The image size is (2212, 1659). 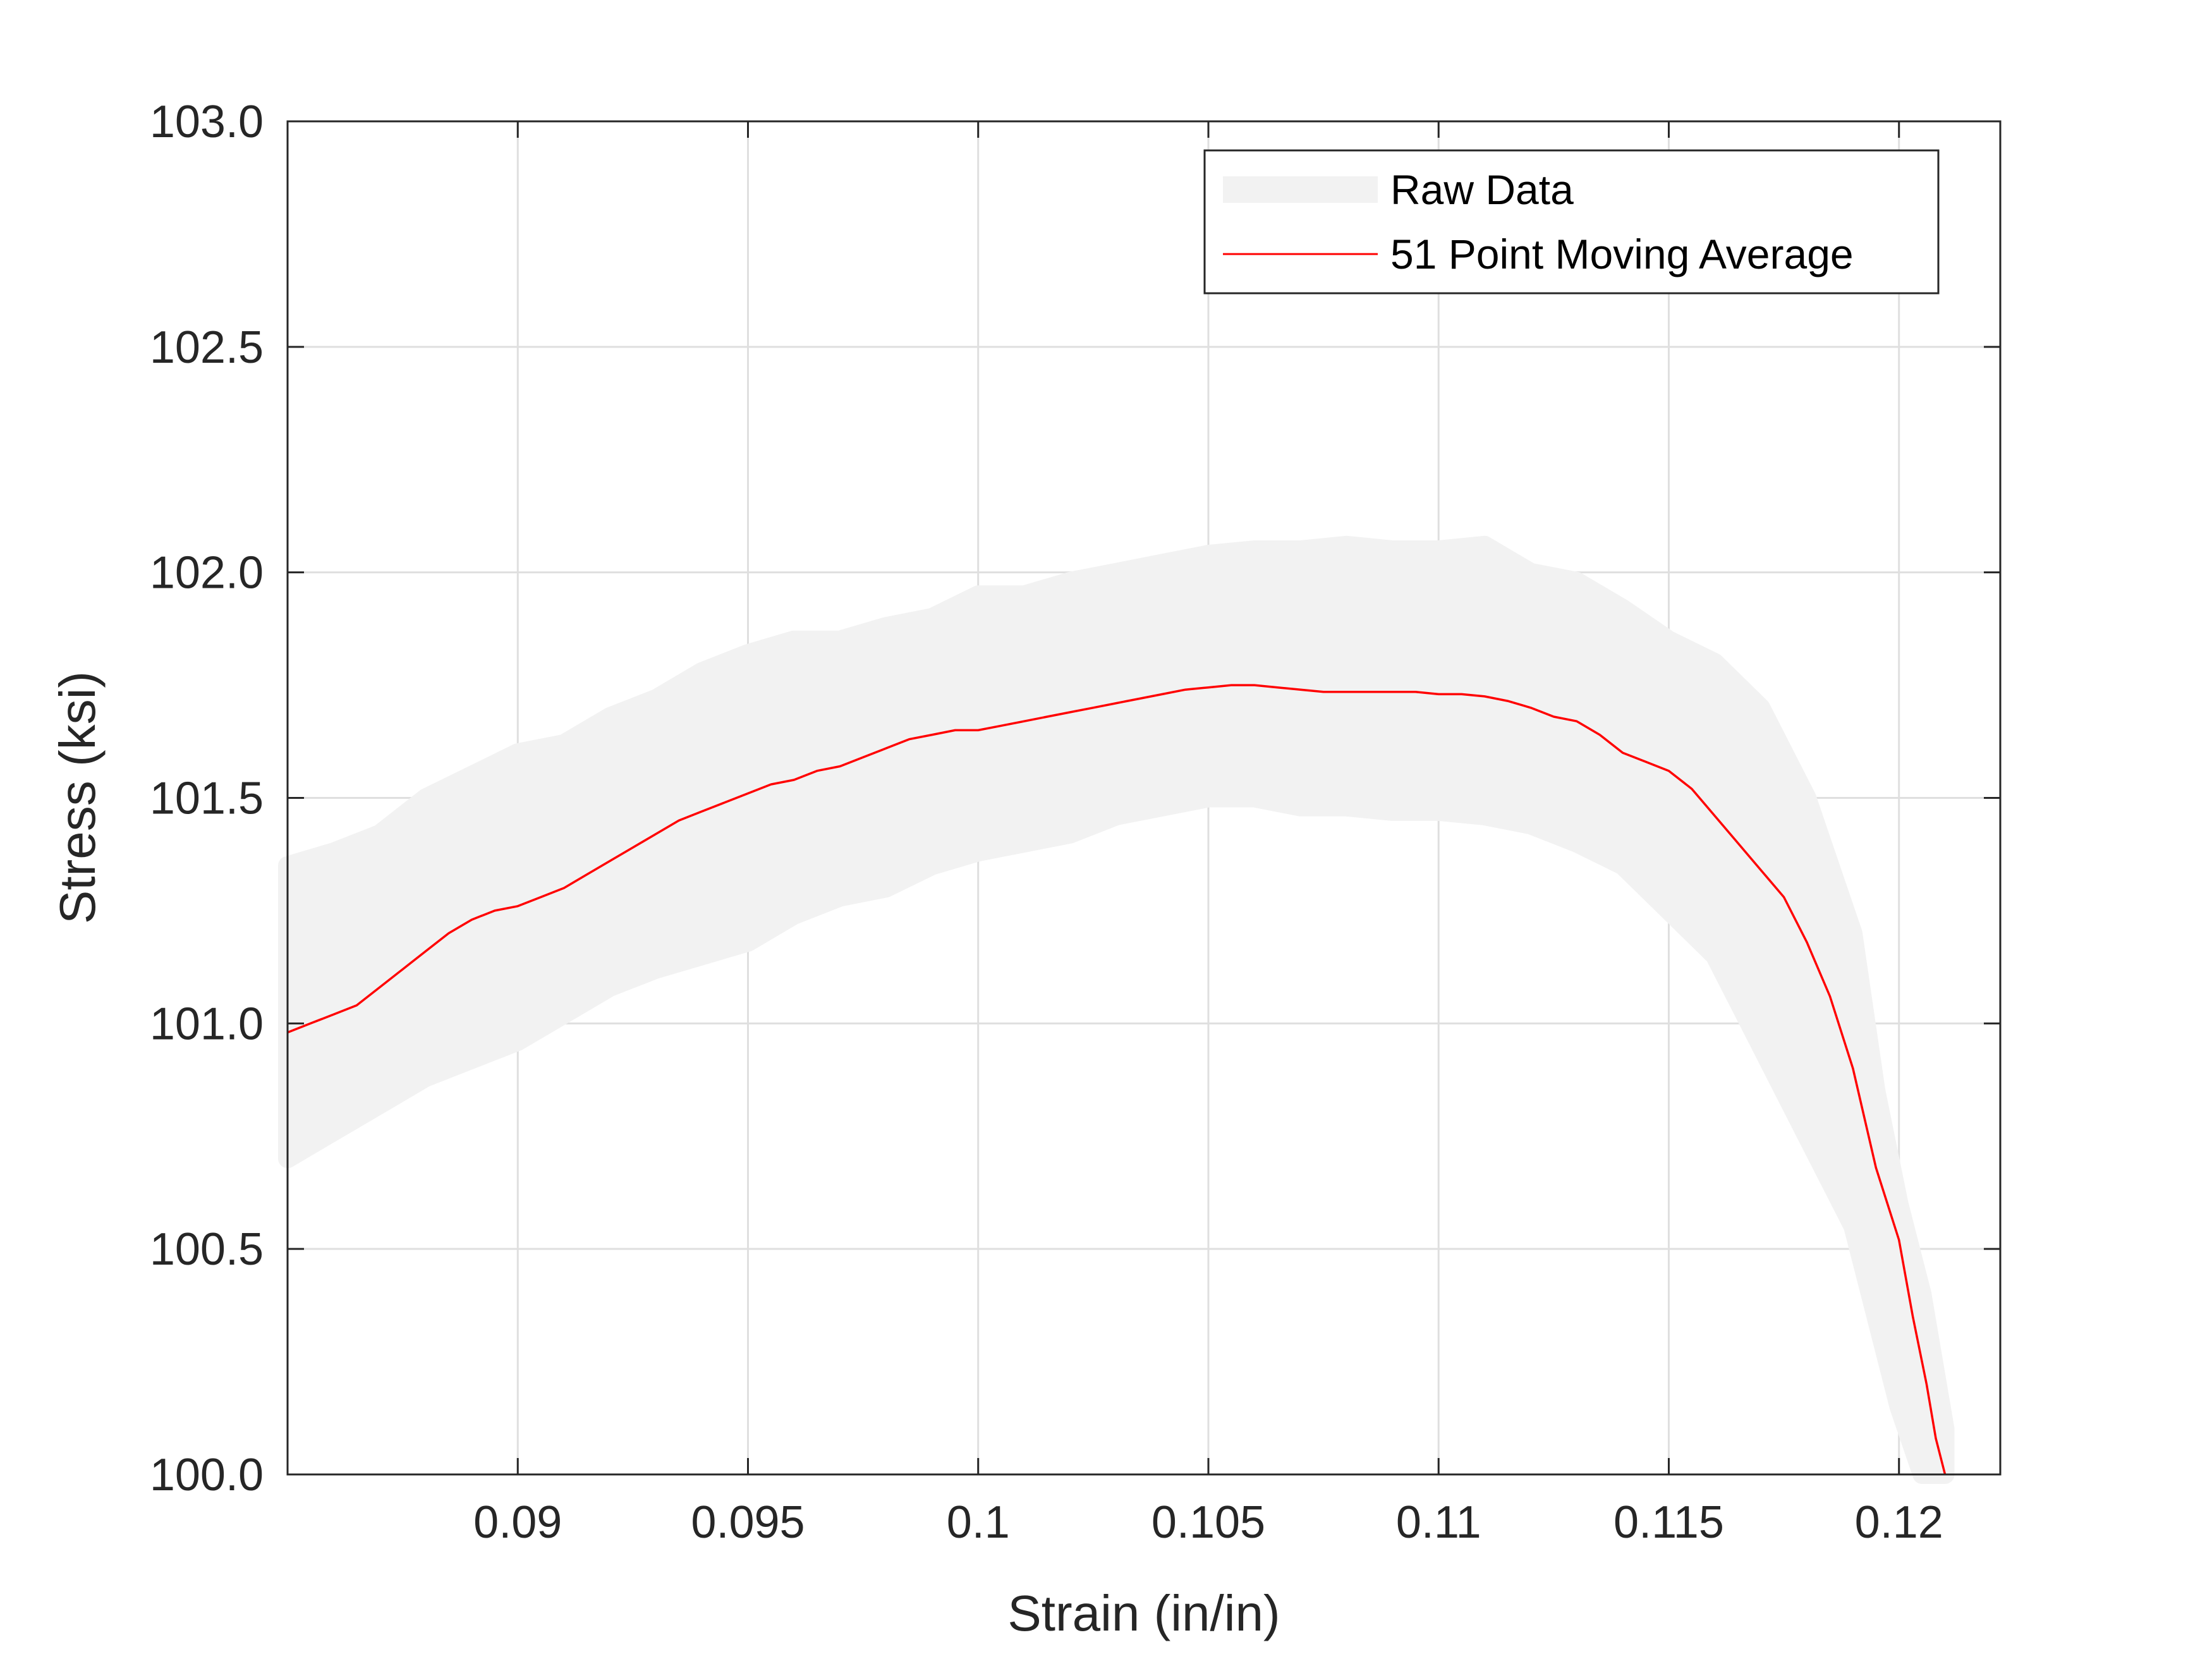 What do you see at coordinates (748, 1522) in the screenshot?
I see `x-tick-label: 0.095` at bounding box center [748, 1522].